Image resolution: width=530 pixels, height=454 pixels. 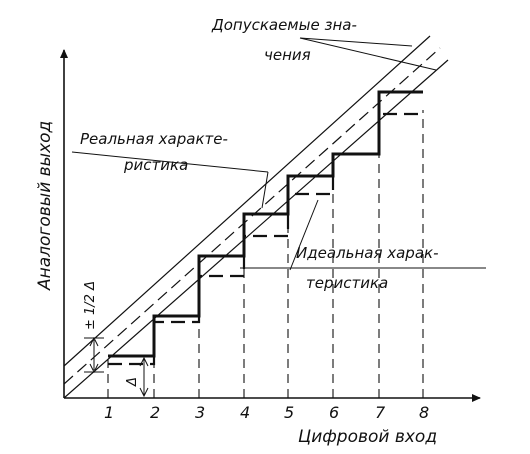 What do you see at coordinates (109, 412) in the screenshot?
I see `x-tick-label: 1` at bounding box center [109, 412].